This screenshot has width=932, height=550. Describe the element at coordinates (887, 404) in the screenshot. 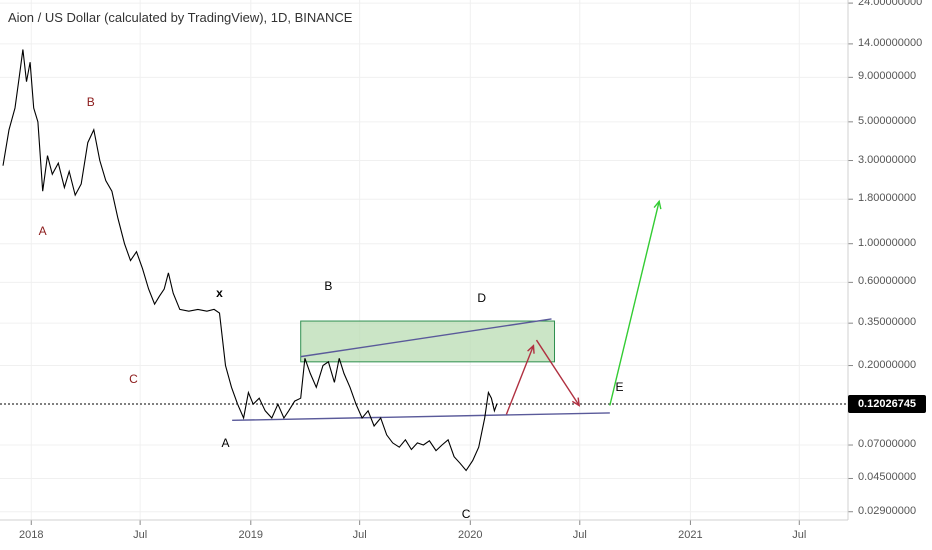

I see `current-price-badge: 0.12026745` at that location.